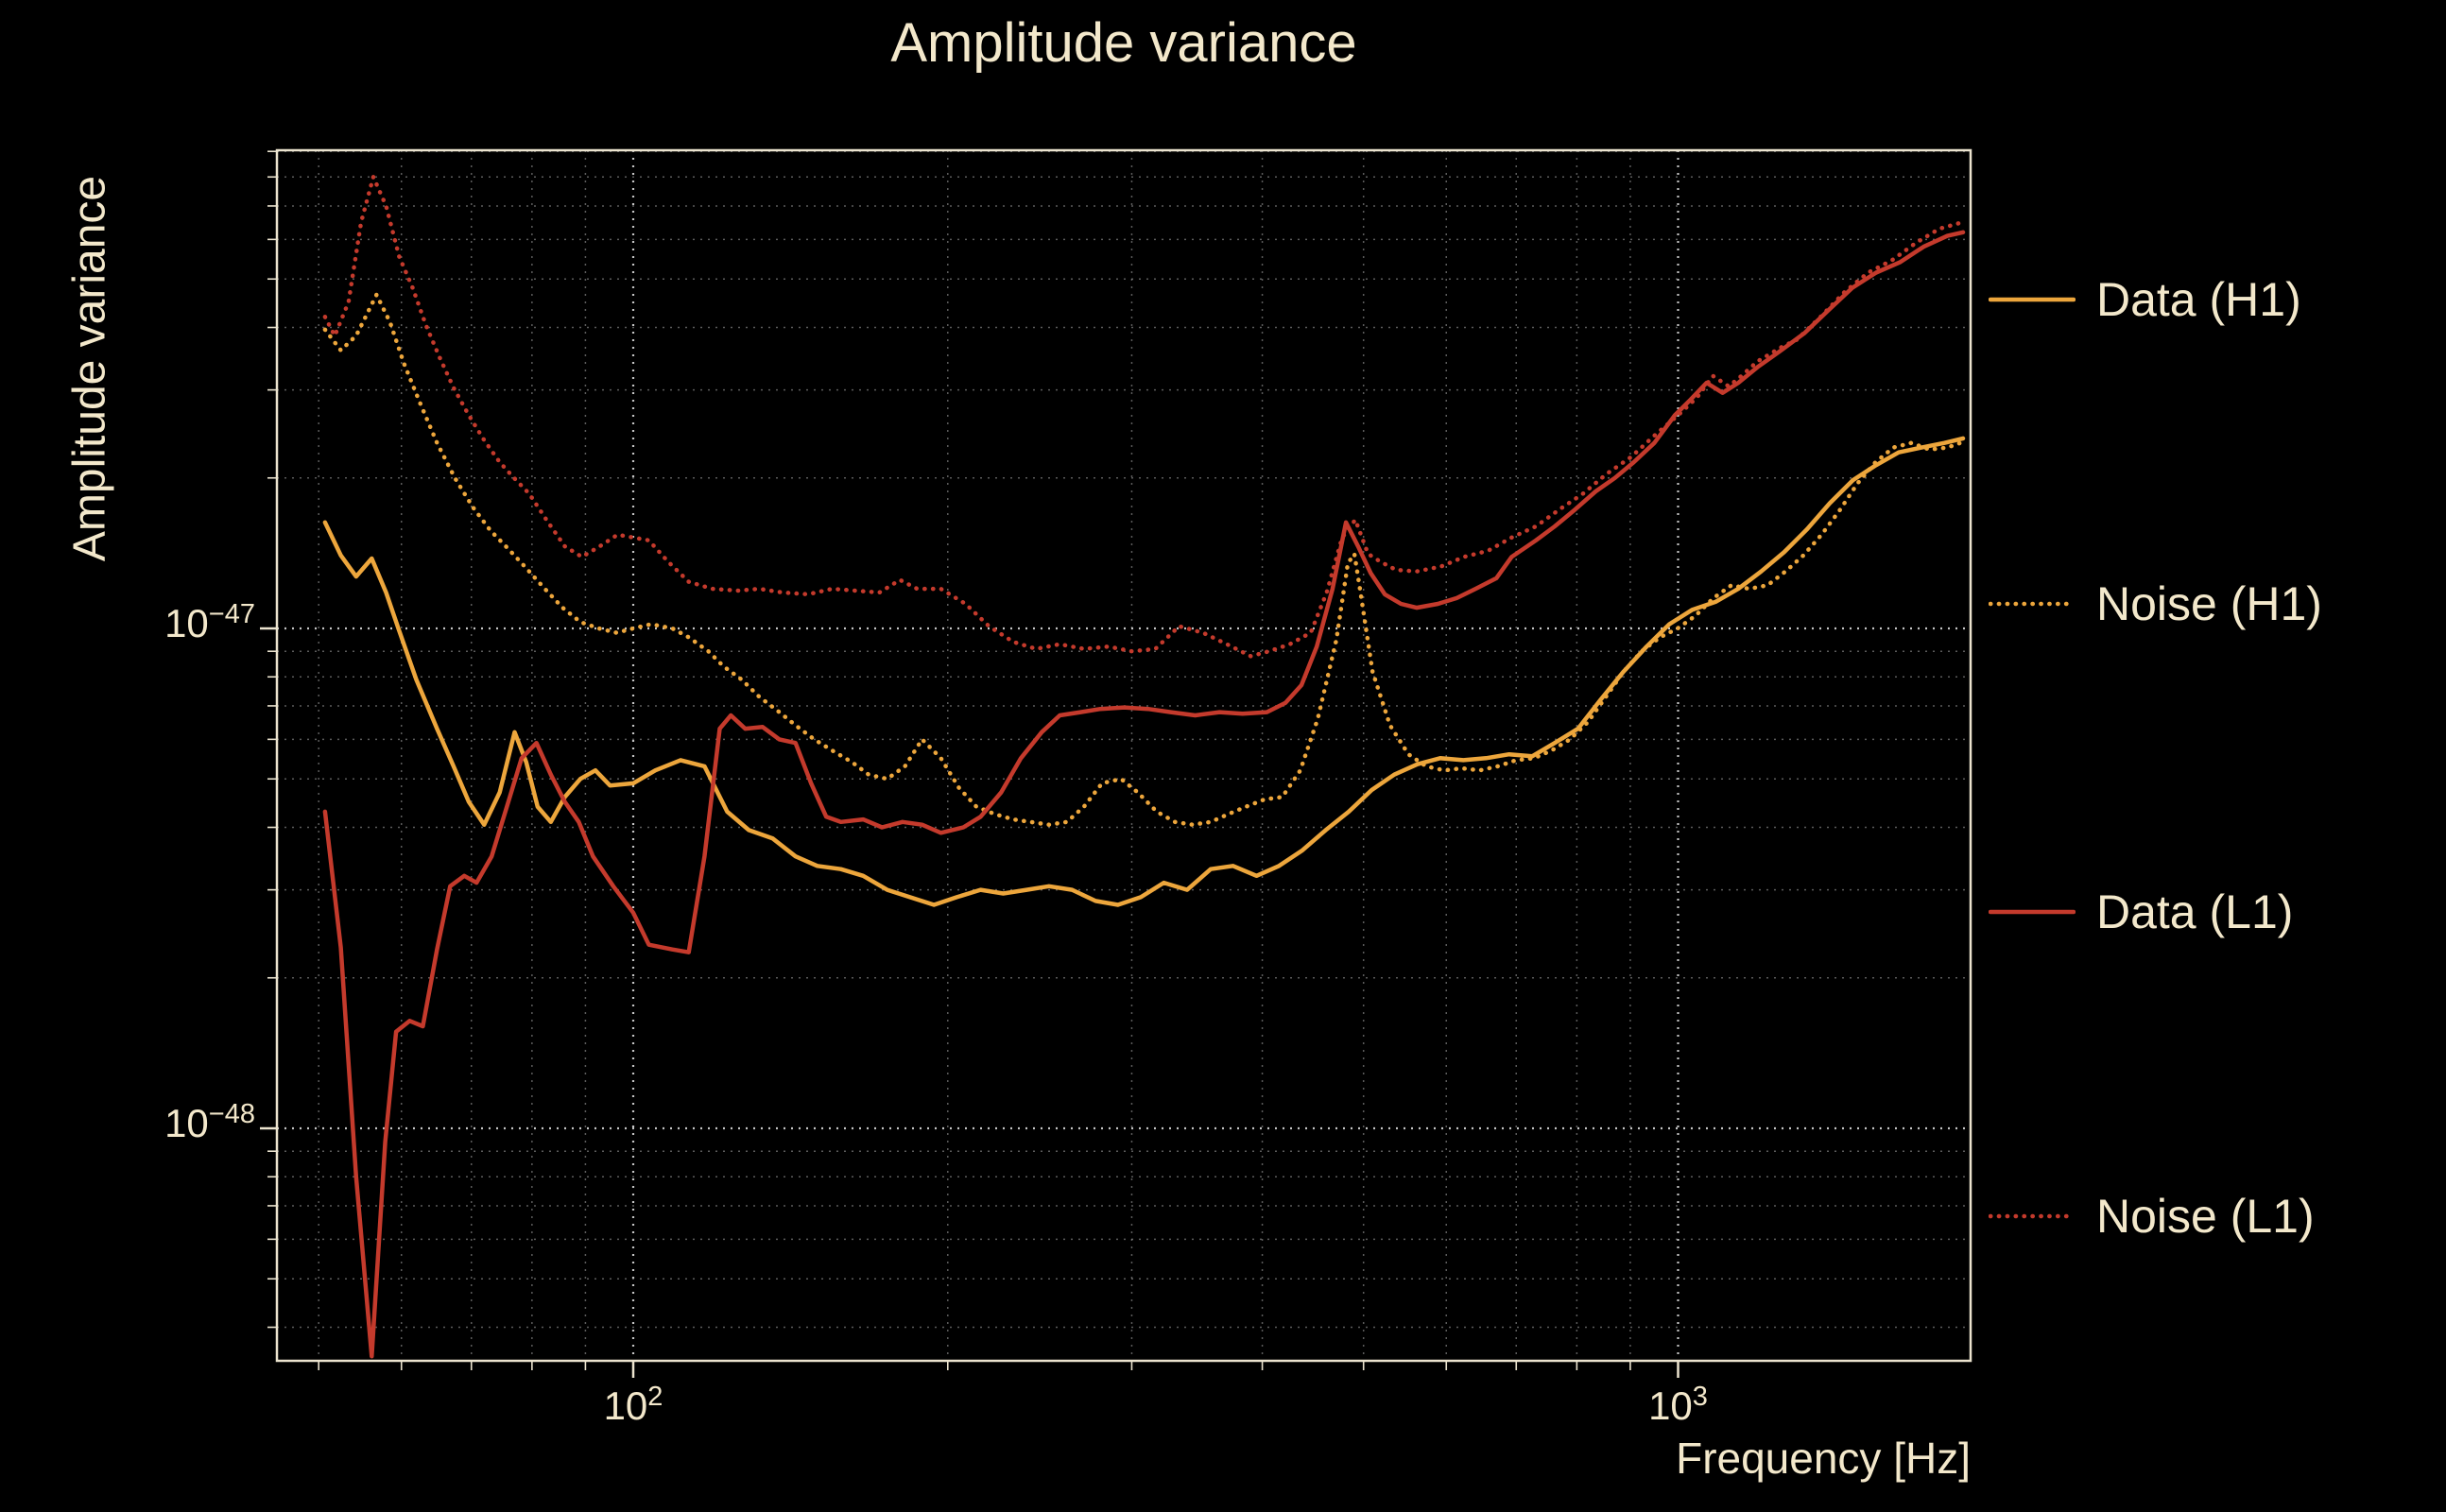 The image size is (2446, 1512). I want to click on legend-item-noise-h1: Noise (H1), so click(2156, 603).